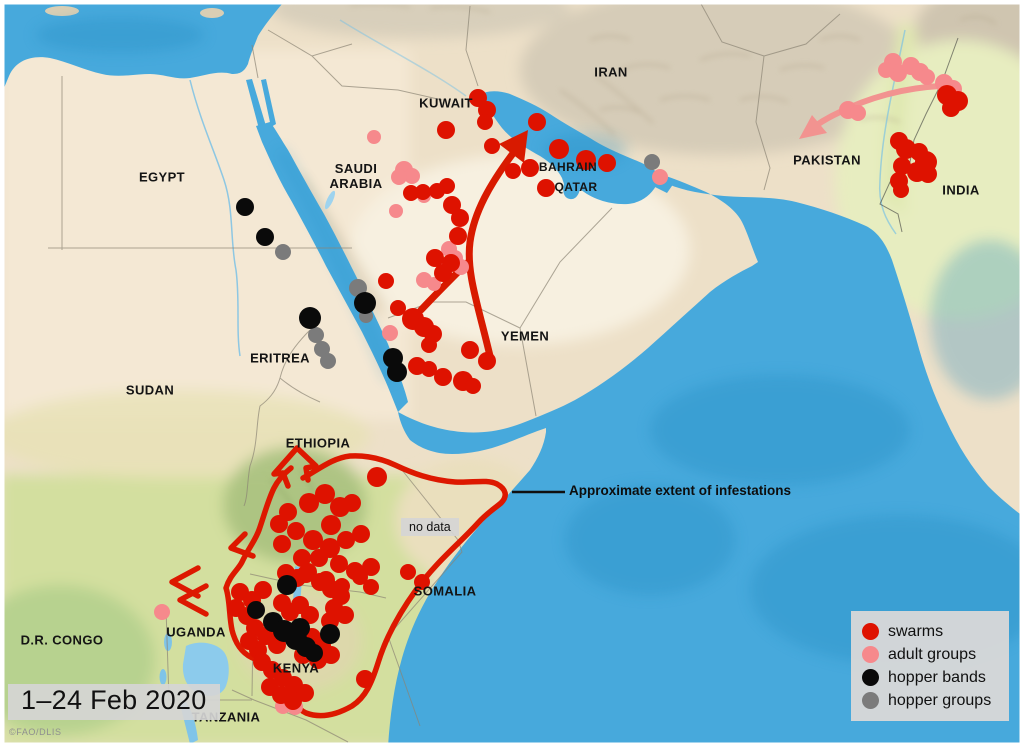 Image resolution: width=1024 pixels, height=747 pixels. What do you see at coordinates (930, 654) in the screenshot?
I see `legend-item-adult-groups: adult groups` at bounding box center [930, 654].